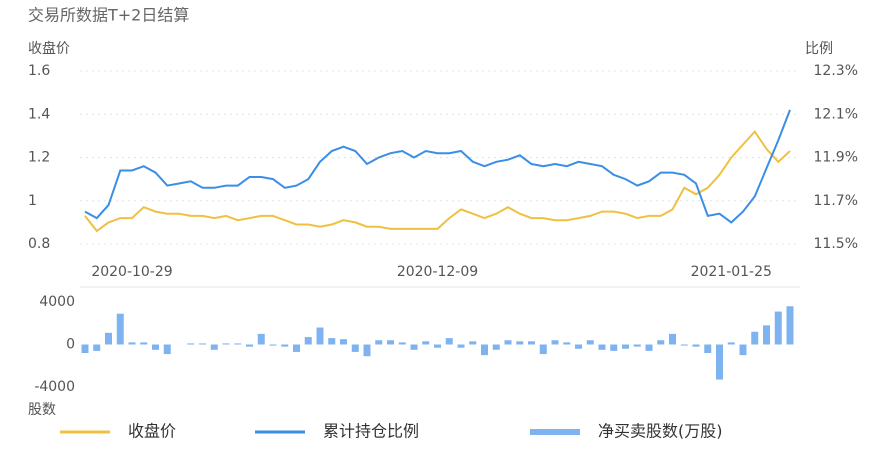  Describe the element at coordinates (39, 158) in the screenshot. I see `y-tick-label: 1.2` at that location.